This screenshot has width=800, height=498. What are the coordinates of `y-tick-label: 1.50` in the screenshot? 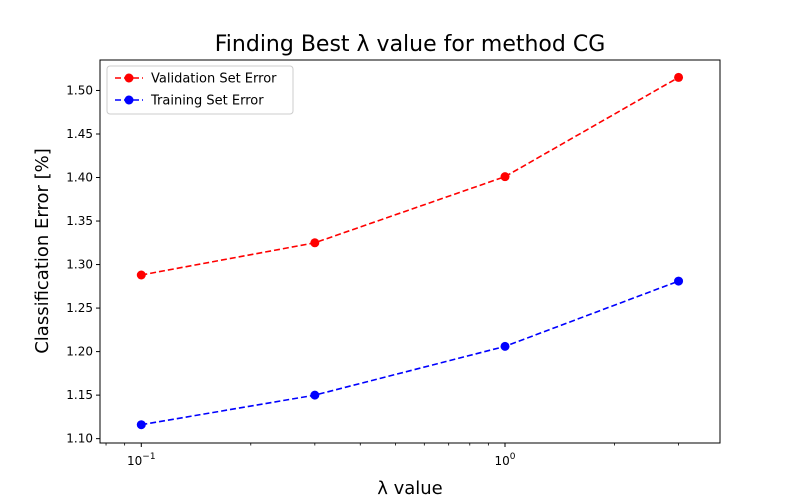 It's located at (79, 90).